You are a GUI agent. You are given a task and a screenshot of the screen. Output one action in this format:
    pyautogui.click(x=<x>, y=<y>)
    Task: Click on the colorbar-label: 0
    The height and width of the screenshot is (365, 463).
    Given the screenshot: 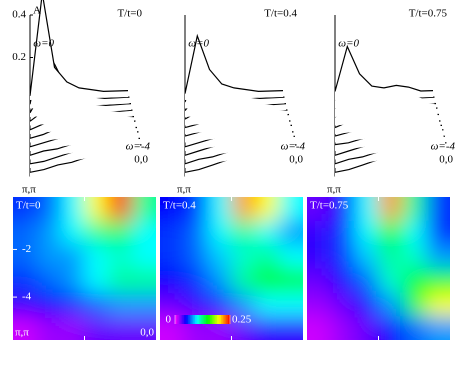 What is the action you would take?
    pyautogui.click(x=169, y=320)
    